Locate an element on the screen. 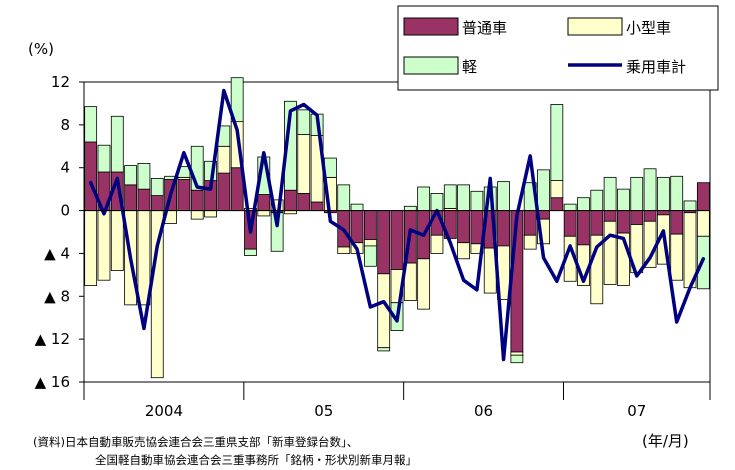 Image resolution: width=735 pixels, height=470 pixels. x-axis-ticks: 2004 05 06 07 is located at coordinates (397, 401).